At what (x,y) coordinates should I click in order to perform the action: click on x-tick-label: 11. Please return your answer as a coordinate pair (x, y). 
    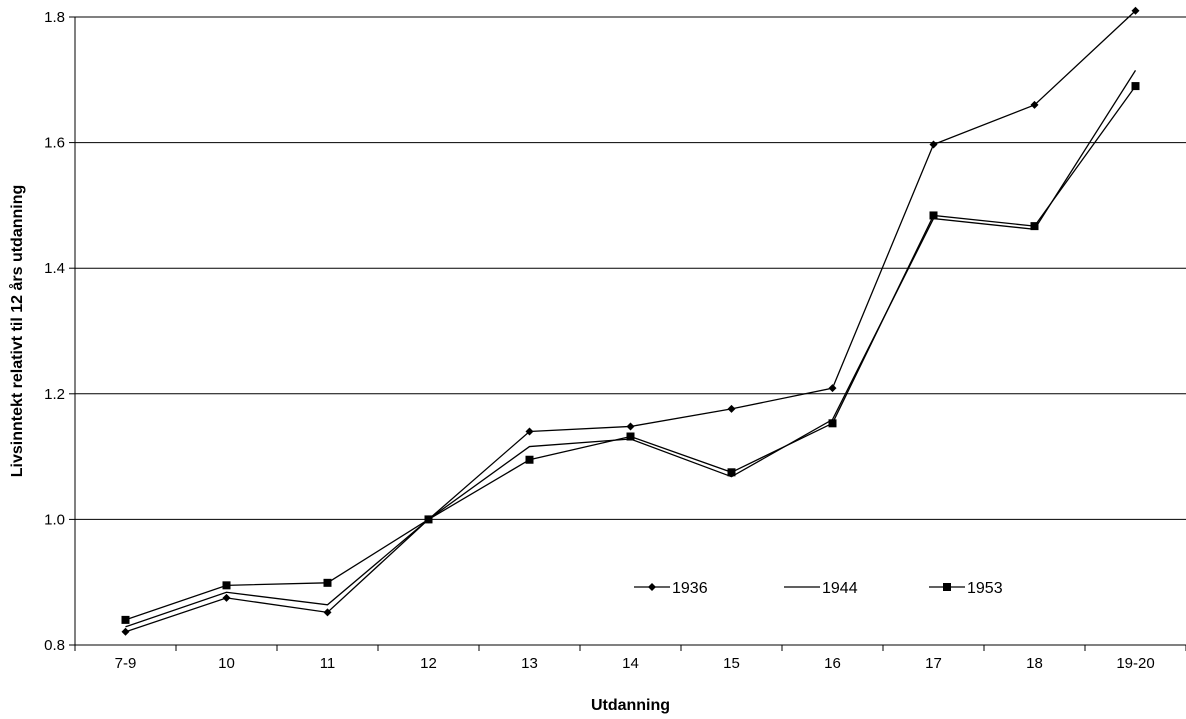
    Looking at the image, I should click on (328, 663).